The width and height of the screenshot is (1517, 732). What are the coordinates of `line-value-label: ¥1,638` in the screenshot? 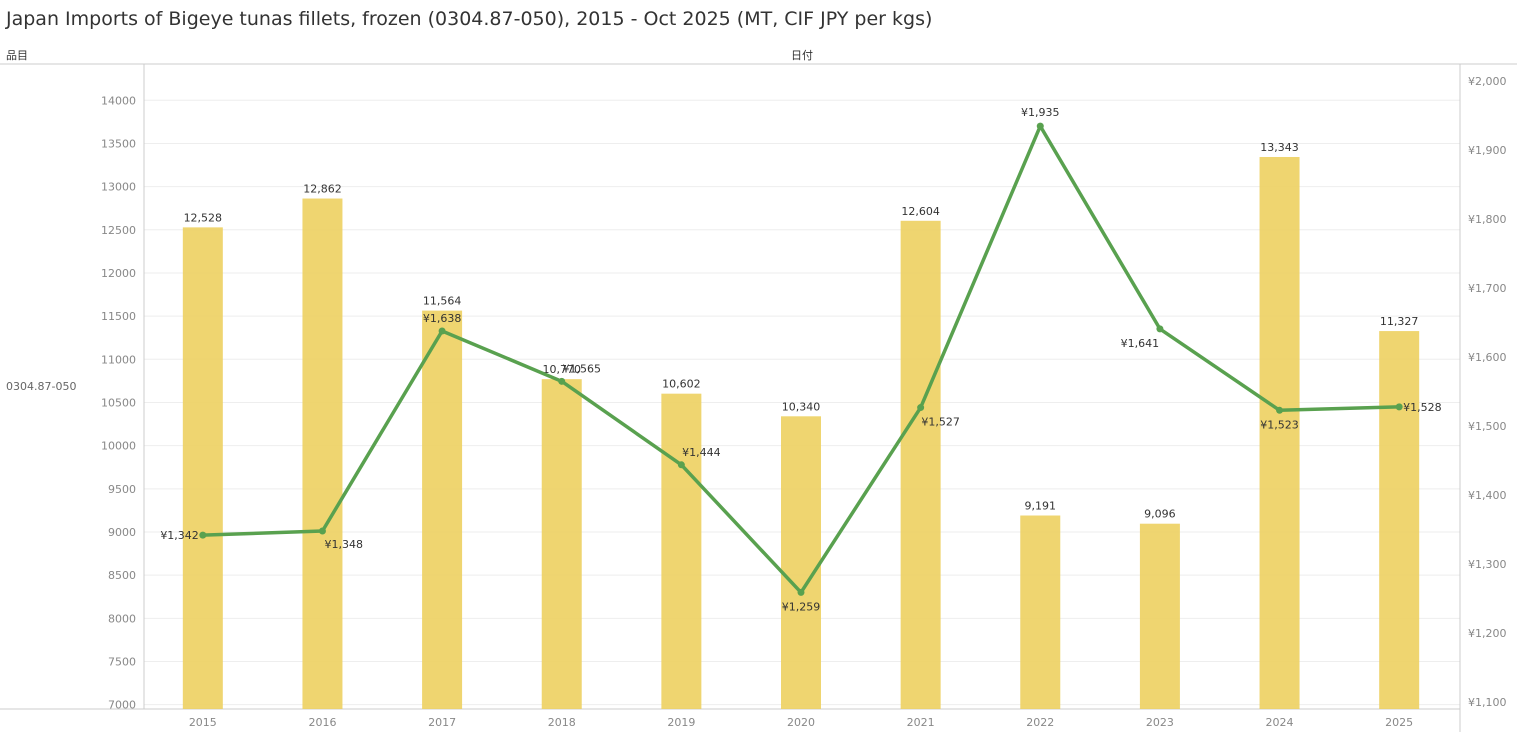 It's located at (442, 318).